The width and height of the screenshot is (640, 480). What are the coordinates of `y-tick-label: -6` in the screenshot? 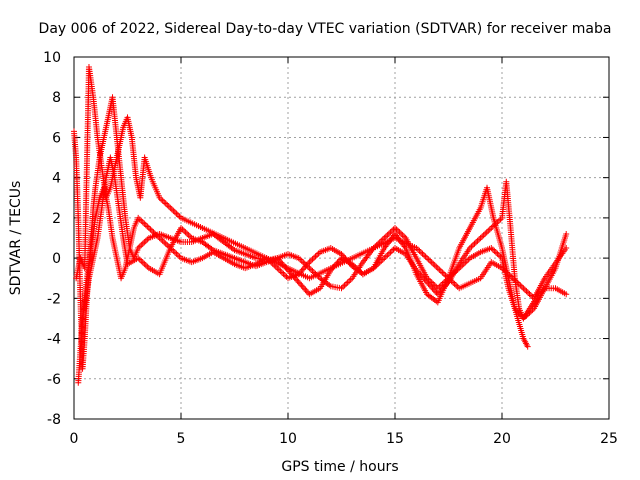 It's located at (54, 380).